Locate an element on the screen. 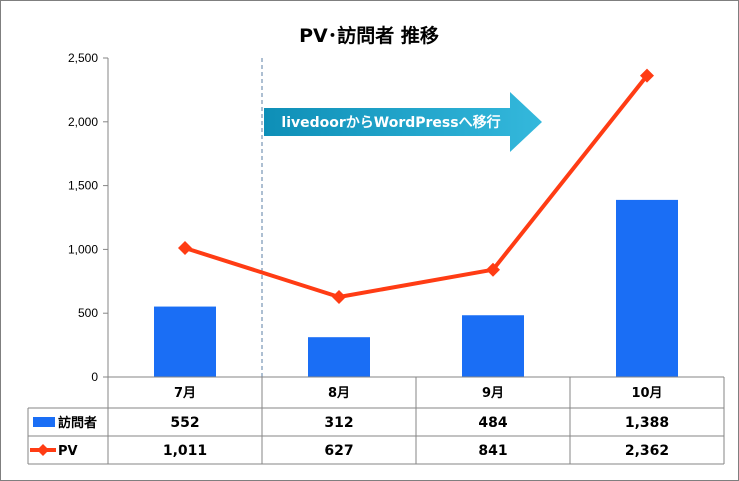 This screenshot has height=481, width=739. y-tick-label: 1,500 is located at coordinates (83, 186).